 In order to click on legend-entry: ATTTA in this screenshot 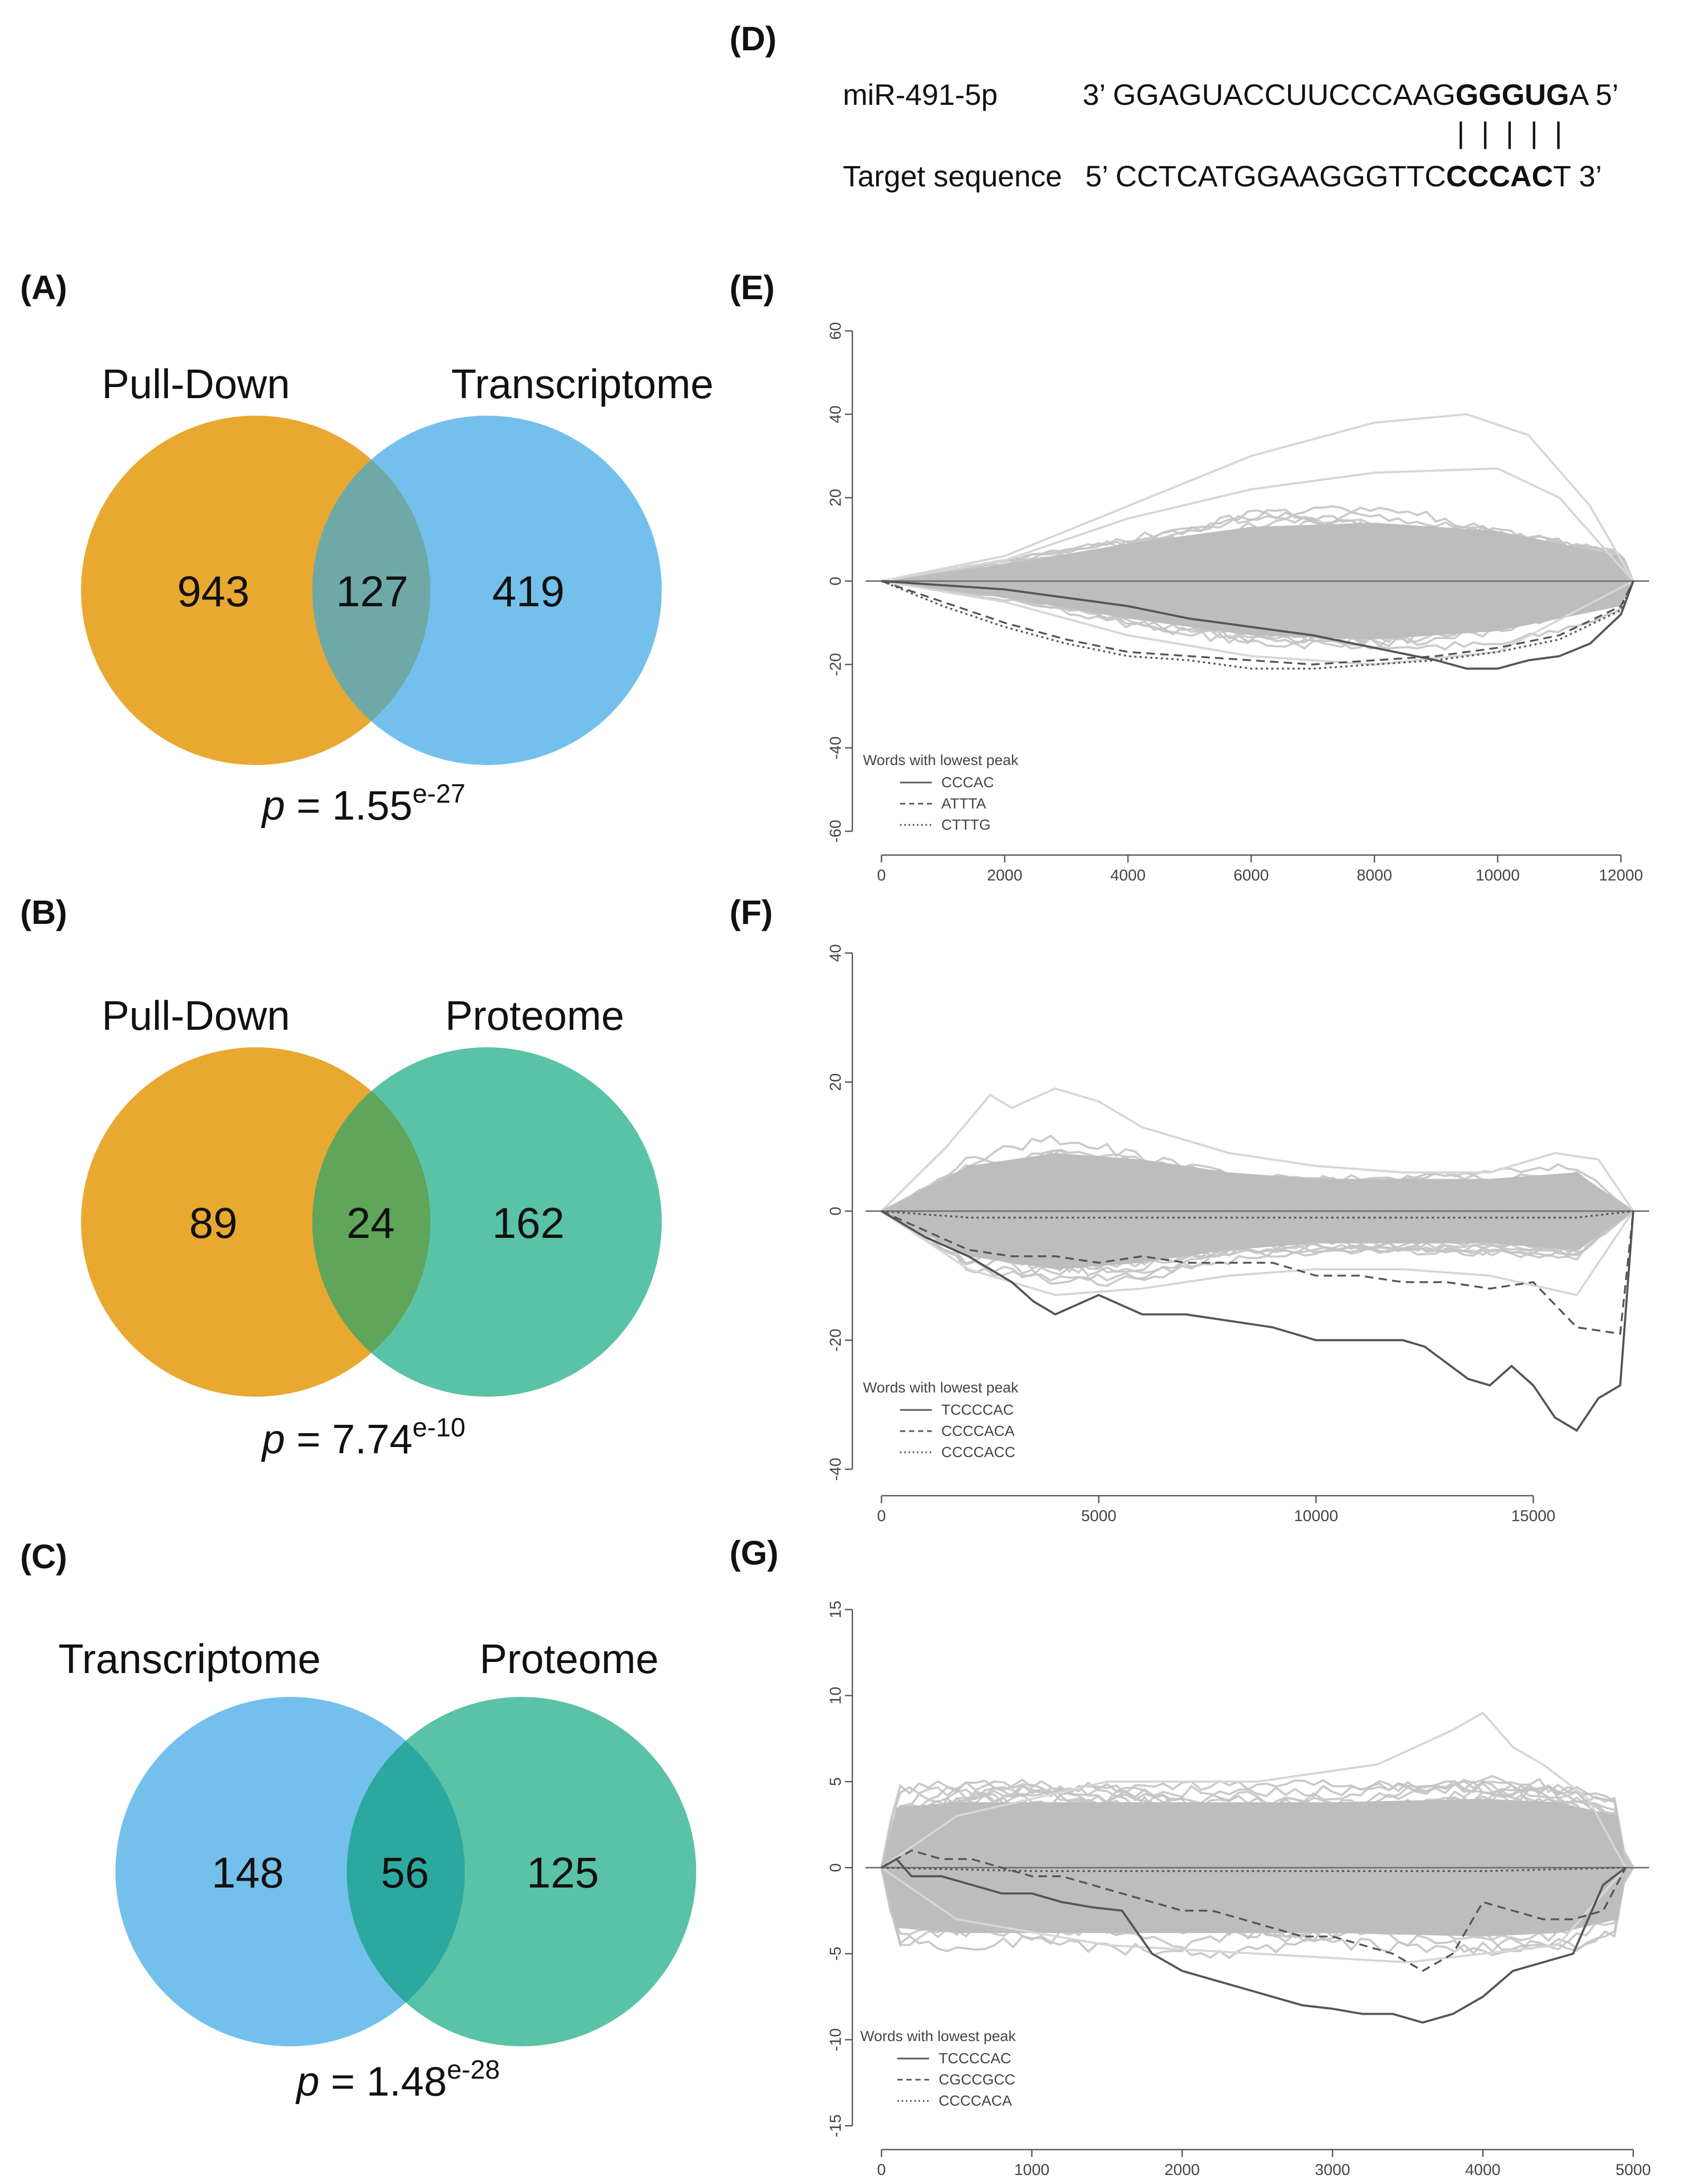, I will do `click(963, 803)`.